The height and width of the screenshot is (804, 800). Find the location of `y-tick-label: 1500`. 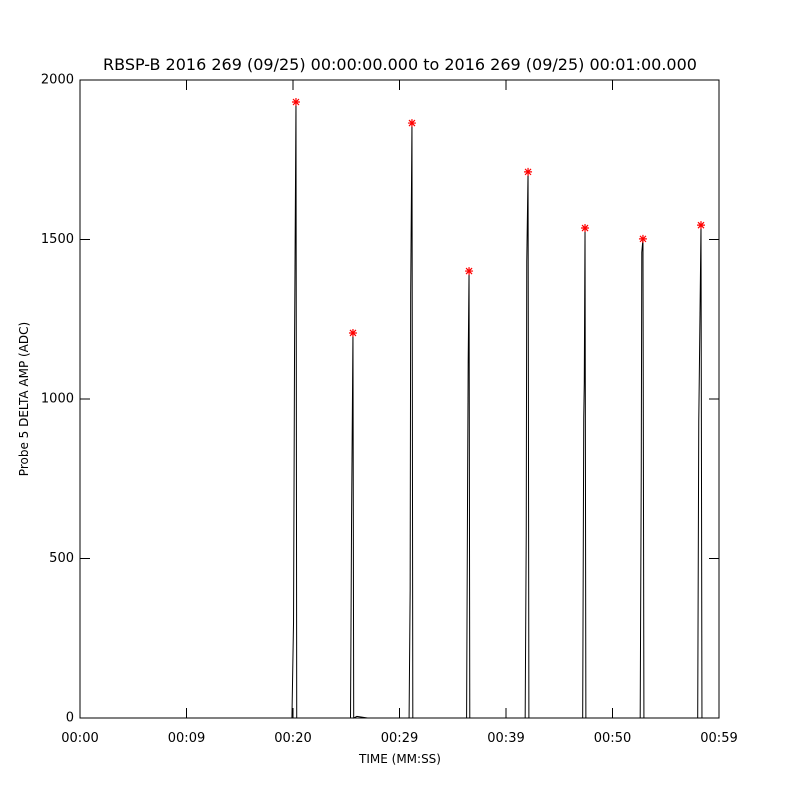

y-tick-label: 1500 is located at coordinates (57, 239).